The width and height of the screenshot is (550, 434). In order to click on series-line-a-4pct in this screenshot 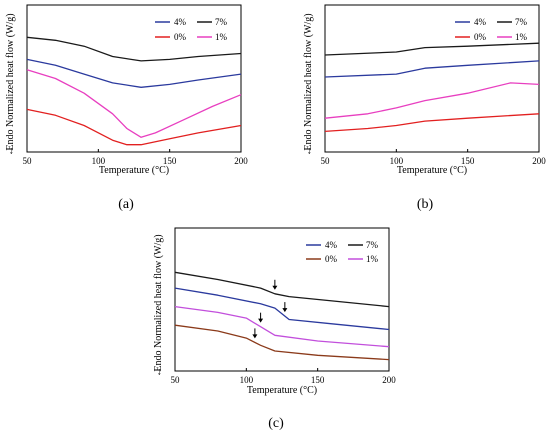, I will do `click(134, 73)`.